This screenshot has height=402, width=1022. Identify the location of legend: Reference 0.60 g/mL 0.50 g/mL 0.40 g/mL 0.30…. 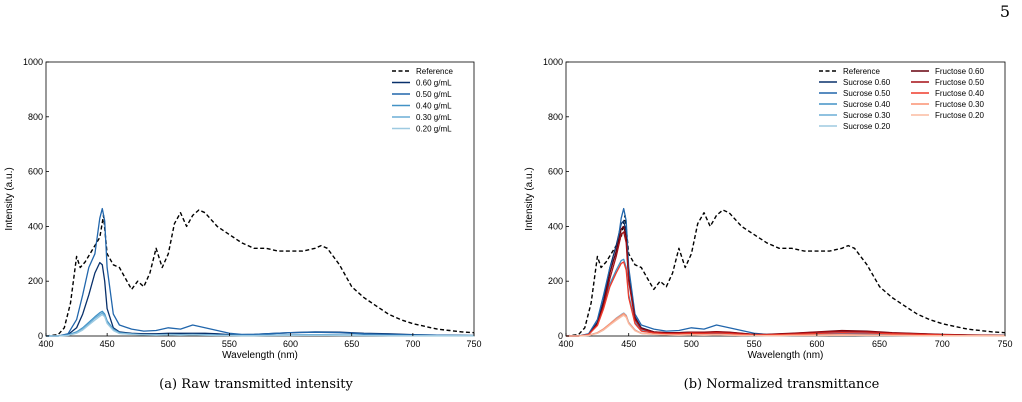
(422, 100).